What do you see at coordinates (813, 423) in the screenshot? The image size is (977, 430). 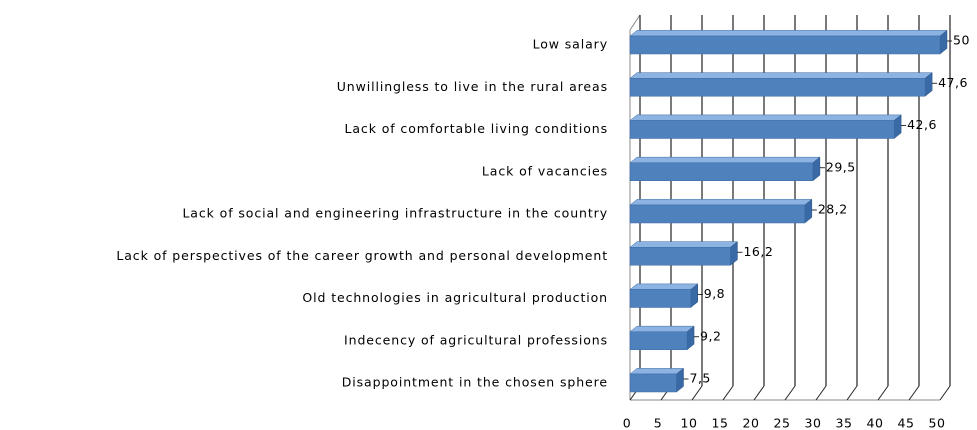 I see `x-tick-label: 30` at bounding box center [813, 423].